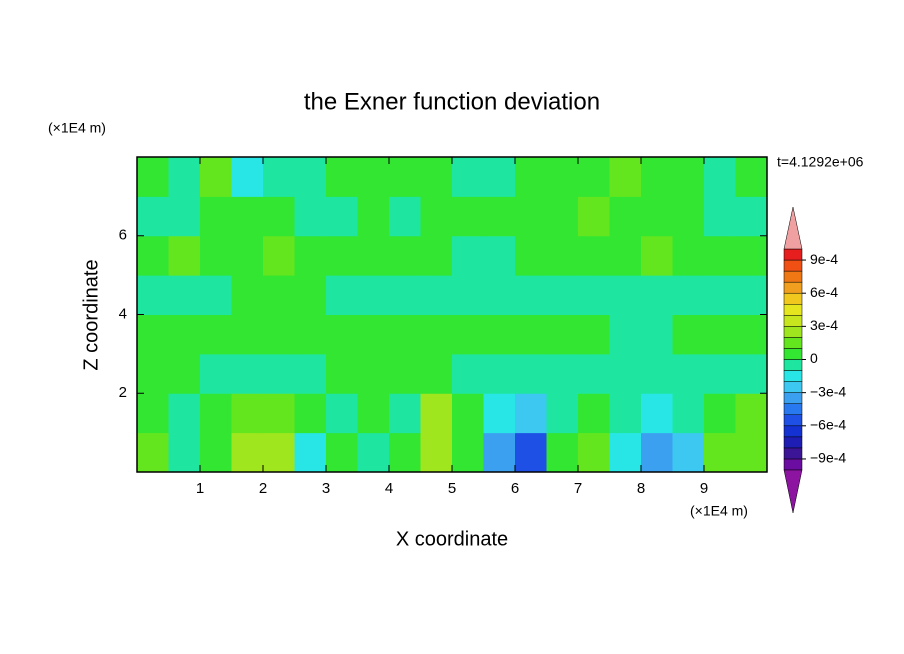 This screenshot has width=904, height=654. What do you see at coordinates (824, 292) in the screenshot?
I see `colorbar-tick-label: 6e-4` at bounding box center [824, 292].